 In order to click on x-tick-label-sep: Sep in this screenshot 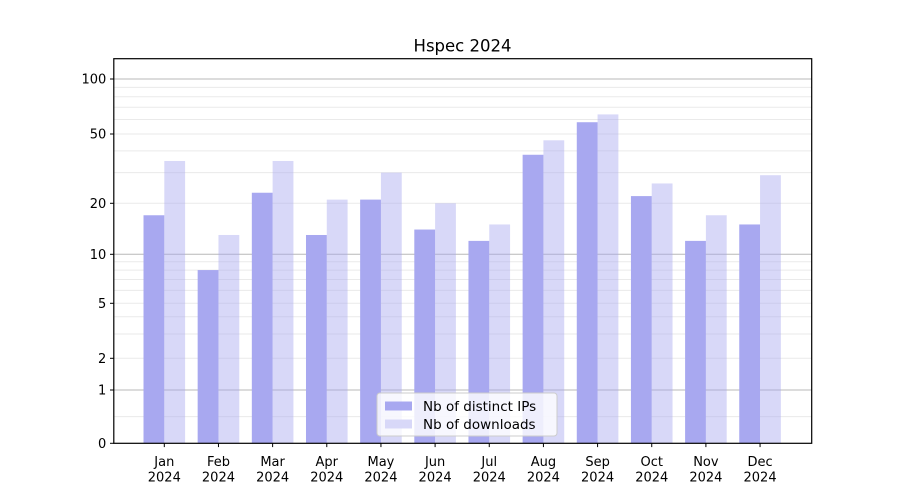, I will do `click(597, 462)`.